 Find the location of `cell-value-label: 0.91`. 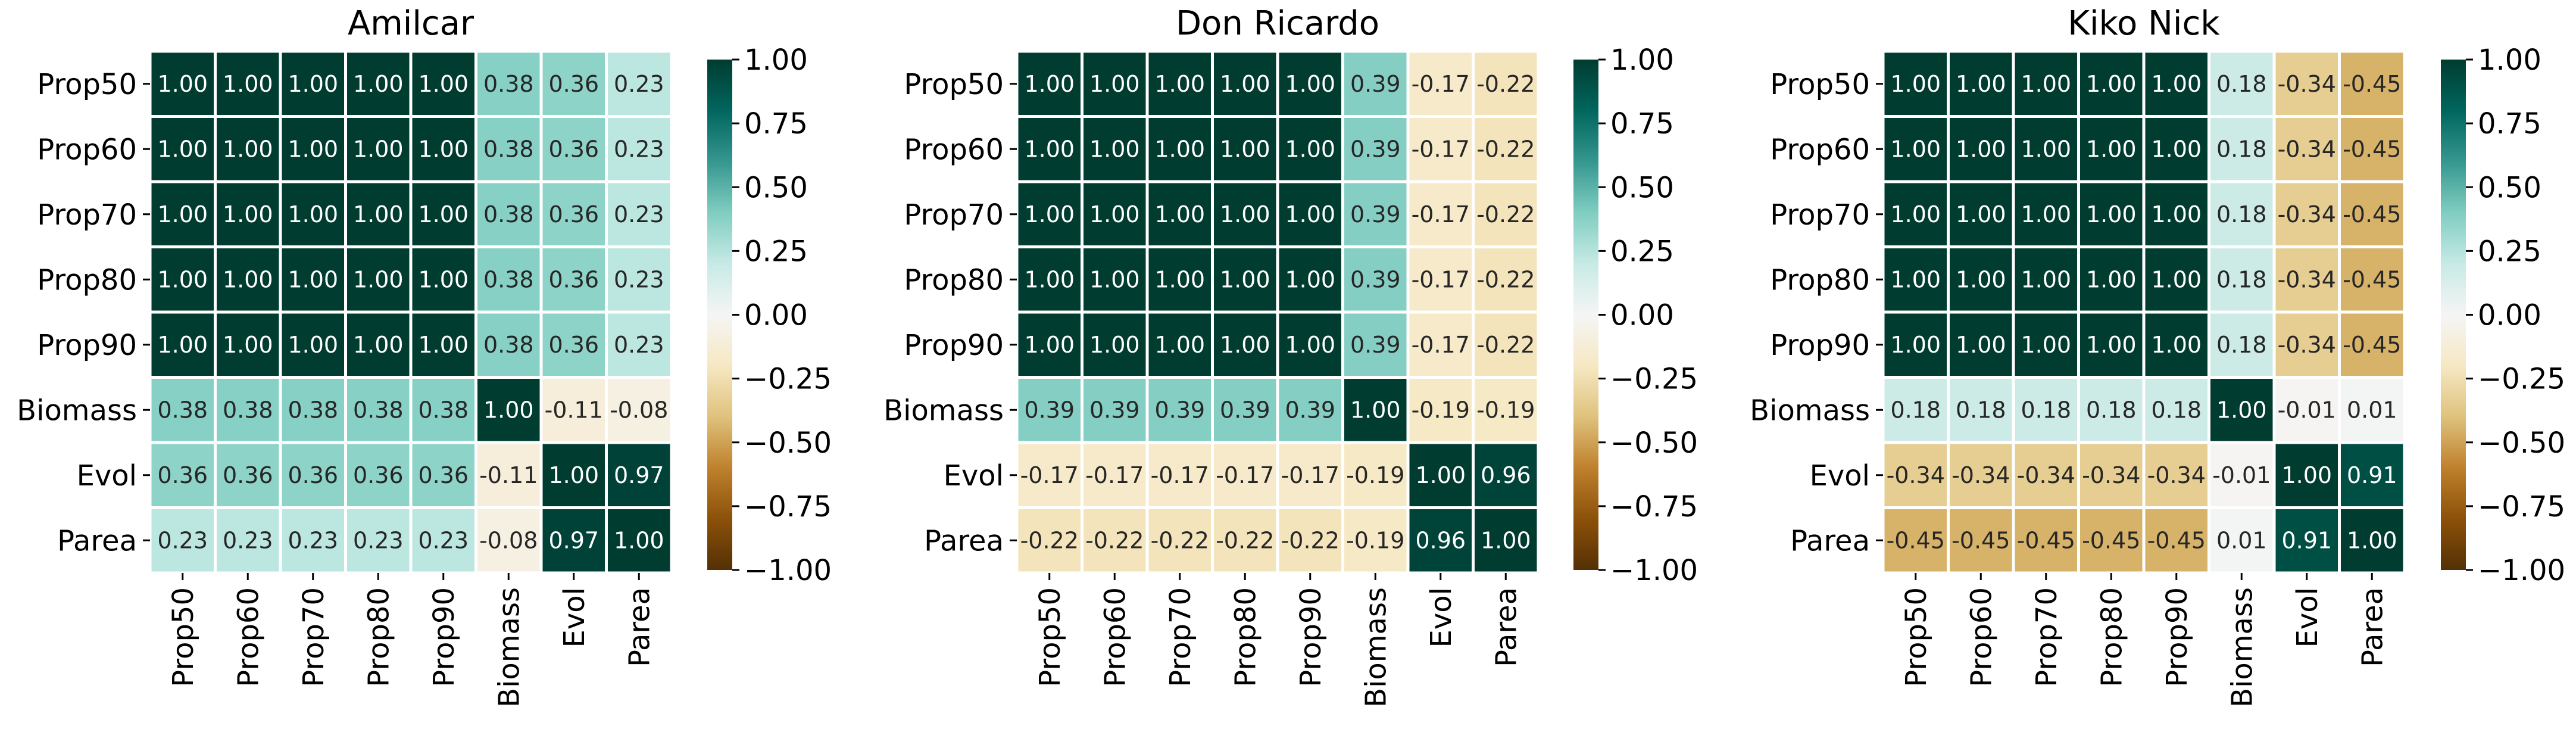

cell-value-label: 0.91 is located at coordinates (2306, 540).